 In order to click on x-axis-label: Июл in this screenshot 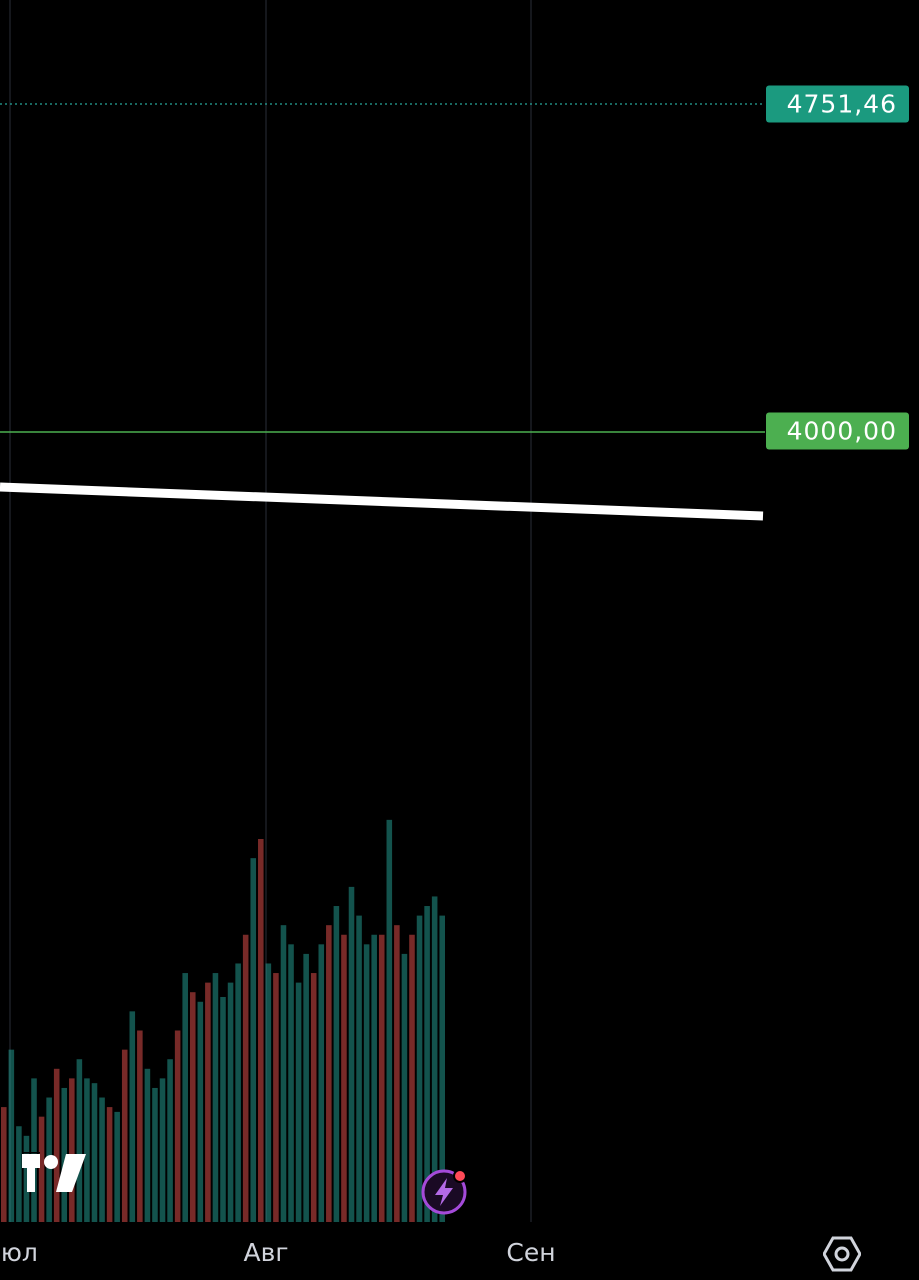, I will do `click(19, 1252)`.